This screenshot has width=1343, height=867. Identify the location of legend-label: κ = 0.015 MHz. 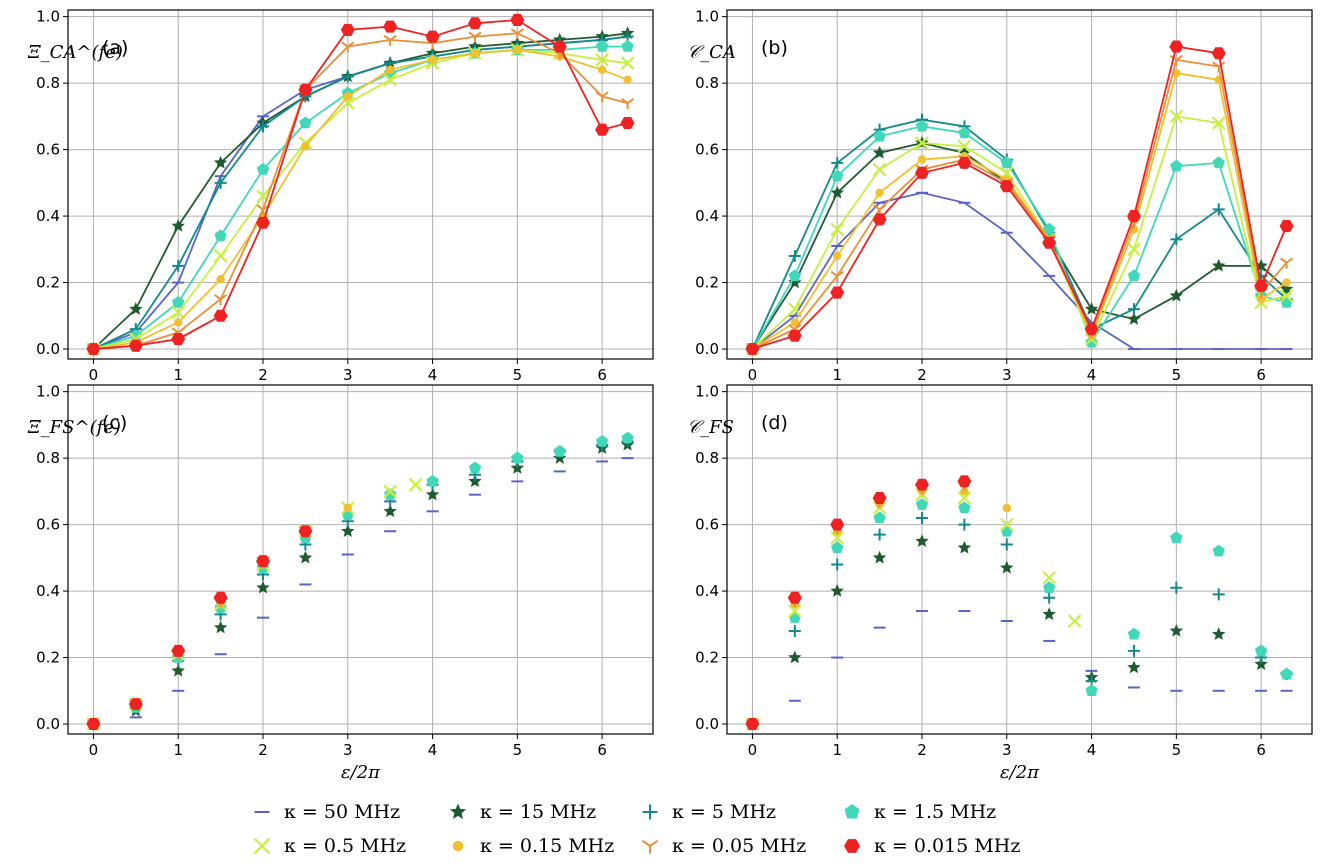
(947, 846).